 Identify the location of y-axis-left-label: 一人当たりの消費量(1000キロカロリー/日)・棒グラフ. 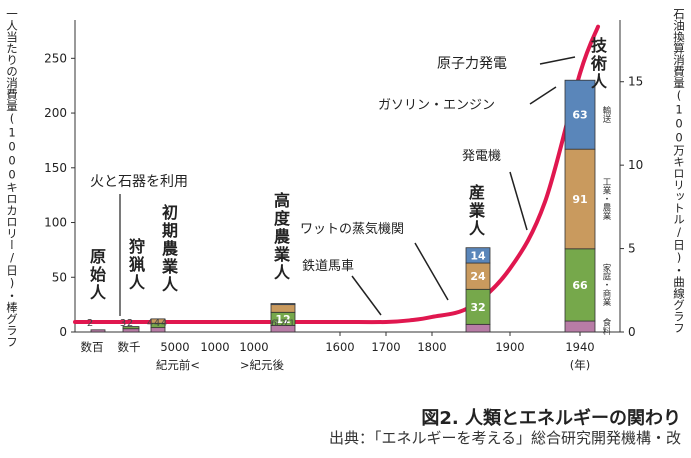
(12, 178).